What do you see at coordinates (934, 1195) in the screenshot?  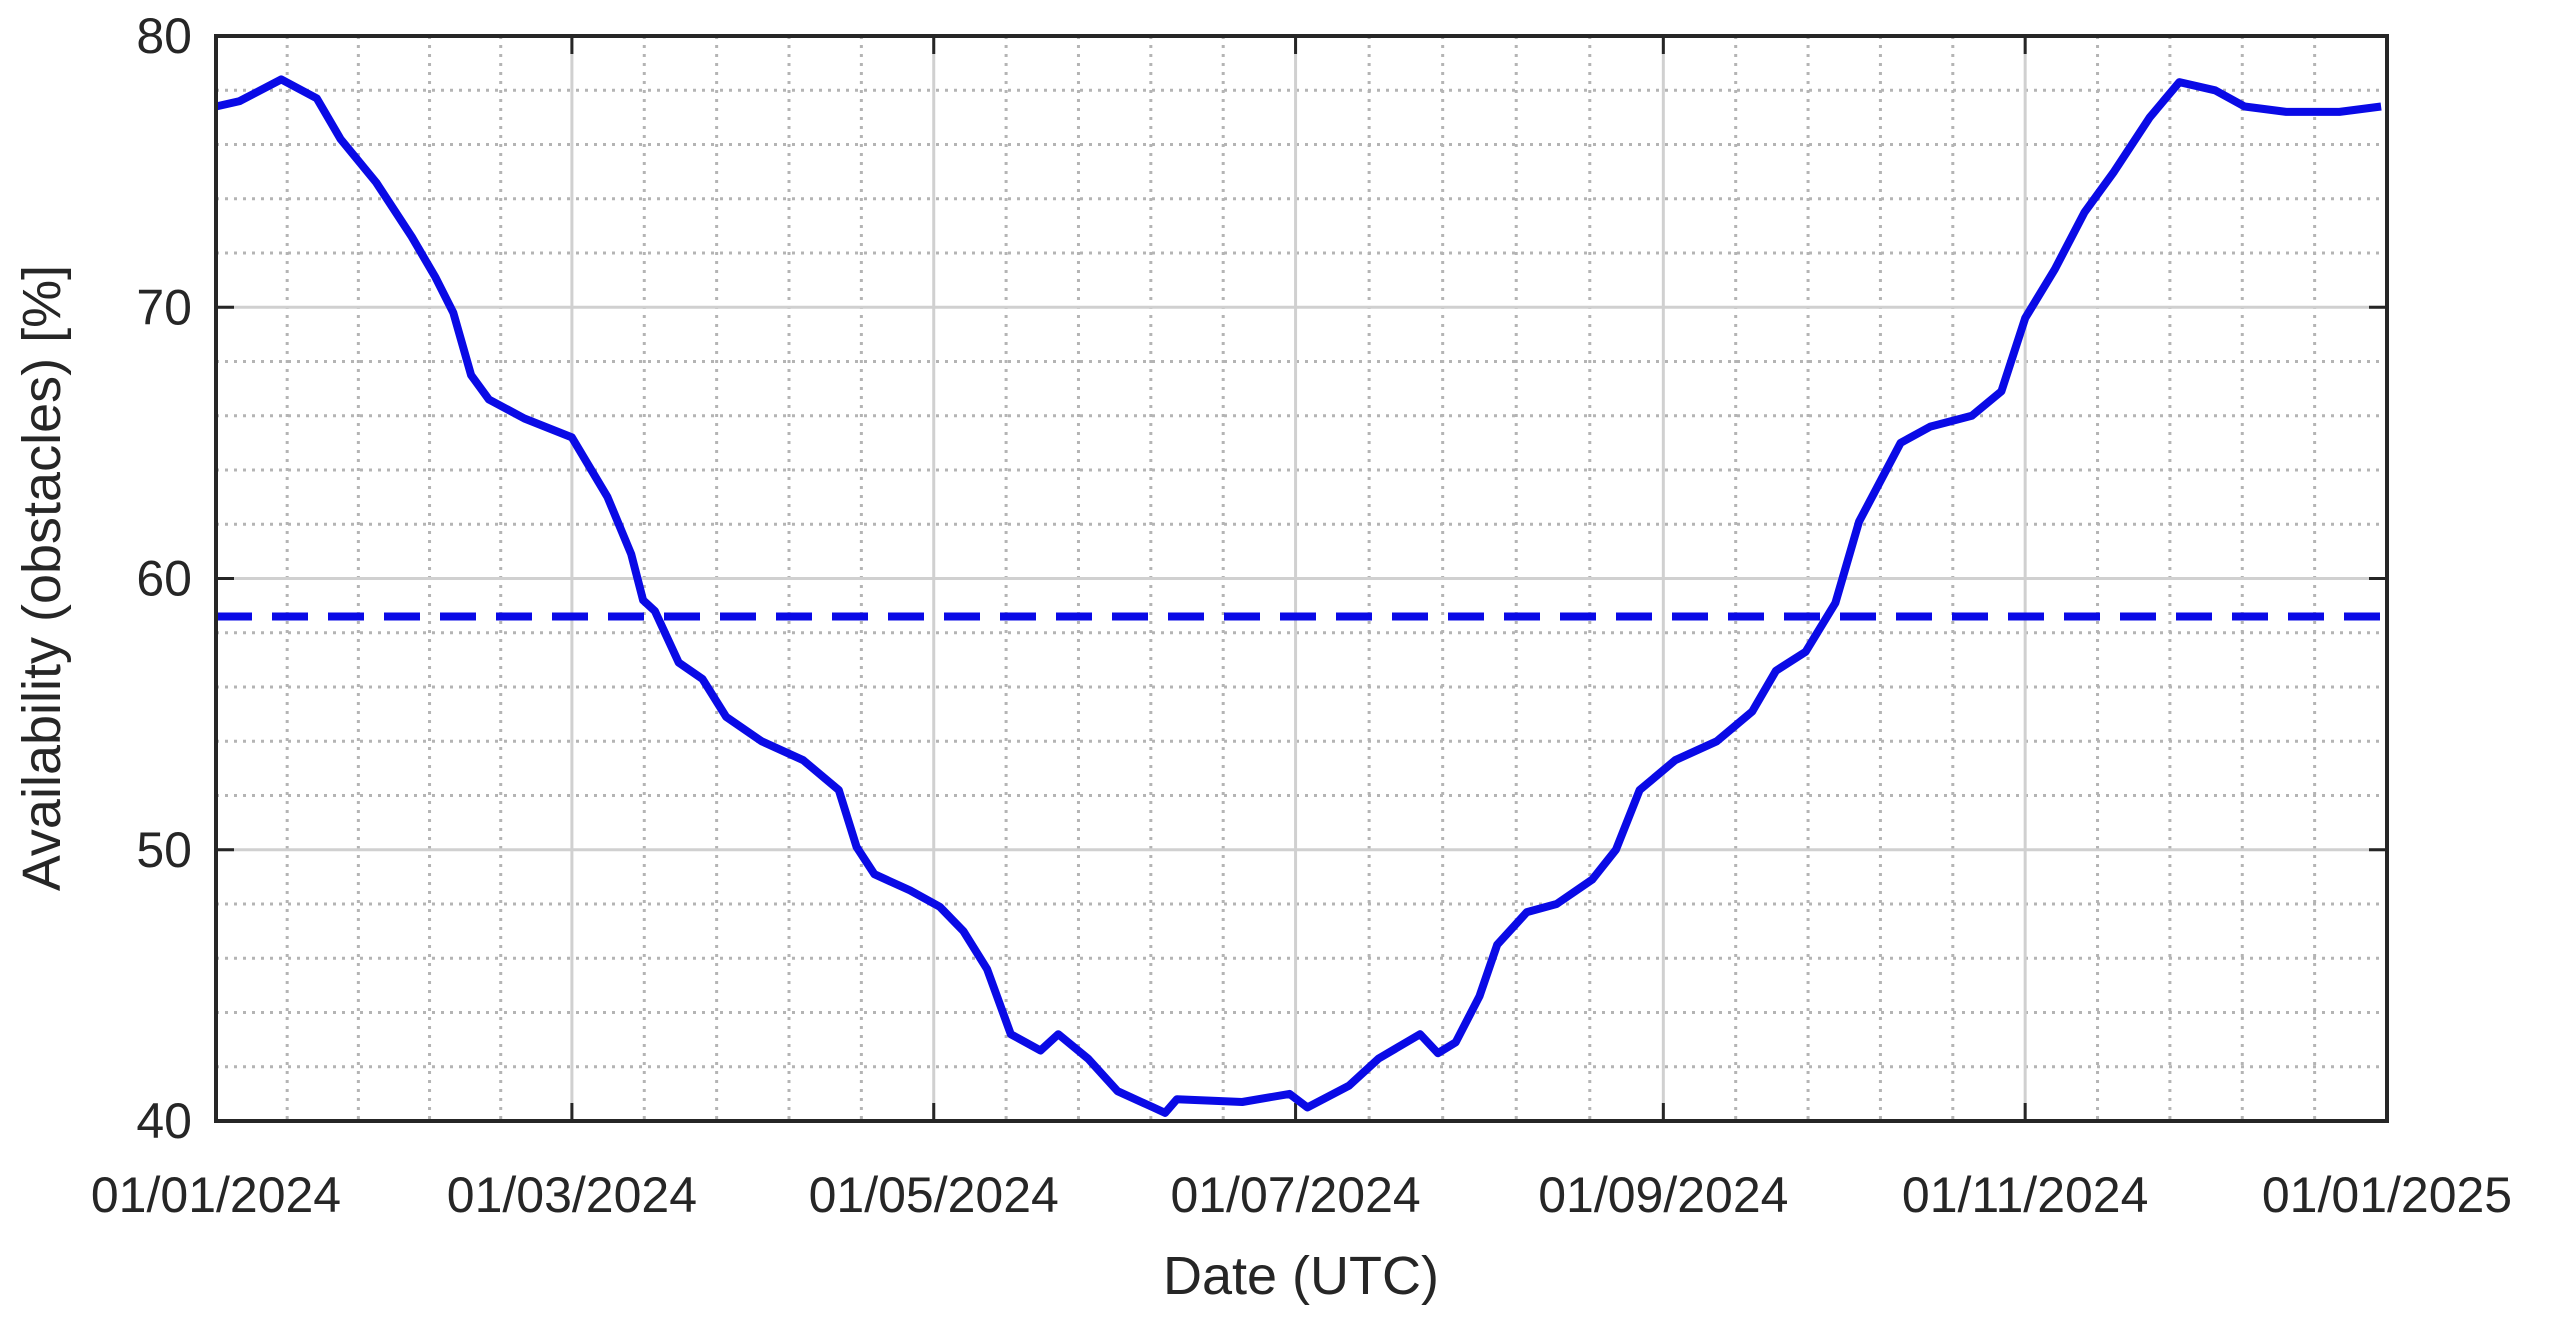 I see `x-tick-label: 01/05/2024` at bounding box center [934, 1195].